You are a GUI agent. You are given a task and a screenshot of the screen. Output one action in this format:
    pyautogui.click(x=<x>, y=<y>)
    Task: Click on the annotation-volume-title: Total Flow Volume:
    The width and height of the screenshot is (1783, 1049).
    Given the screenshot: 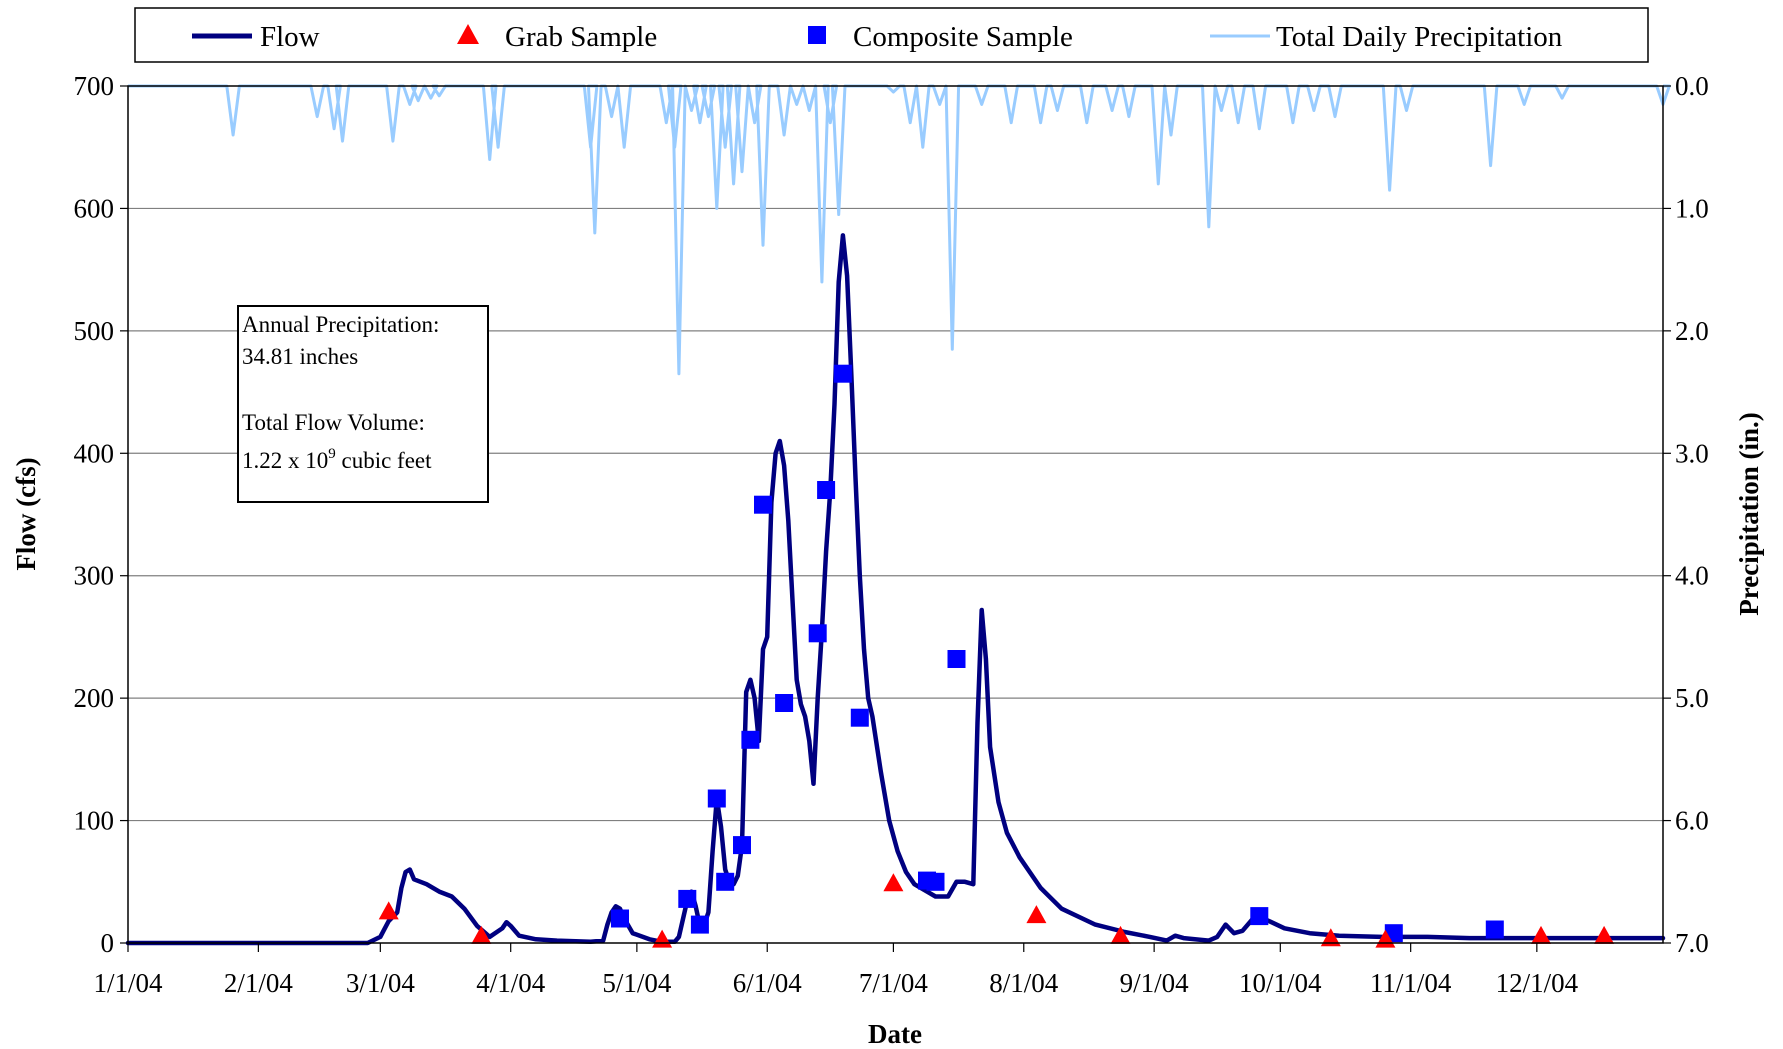 What is the action you would take?
    pyautogui.click(x=333, y=422)
    